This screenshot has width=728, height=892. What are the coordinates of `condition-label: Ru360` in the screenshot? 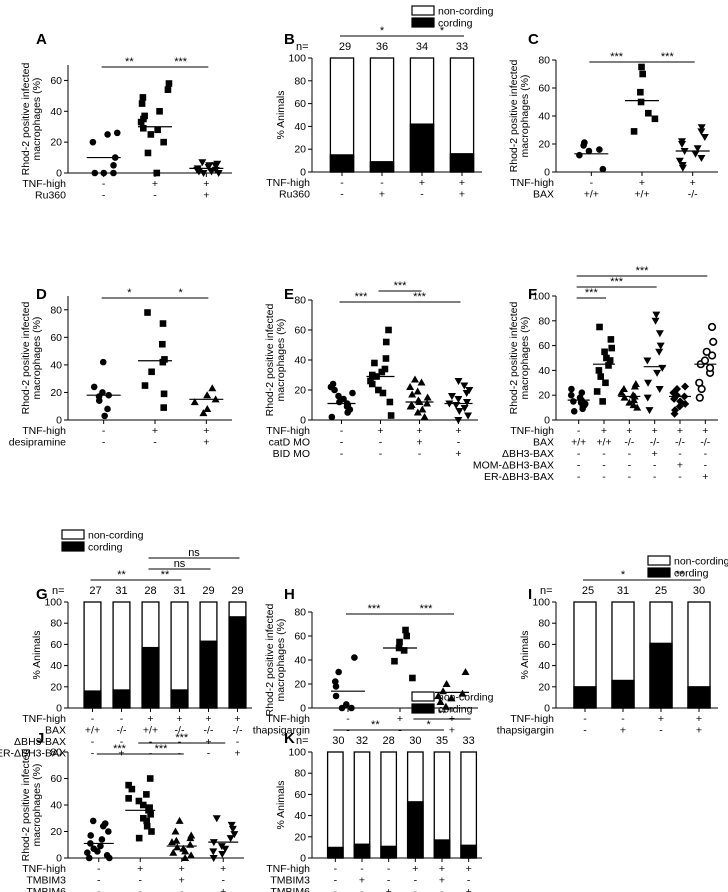 It's located at (294, 195).